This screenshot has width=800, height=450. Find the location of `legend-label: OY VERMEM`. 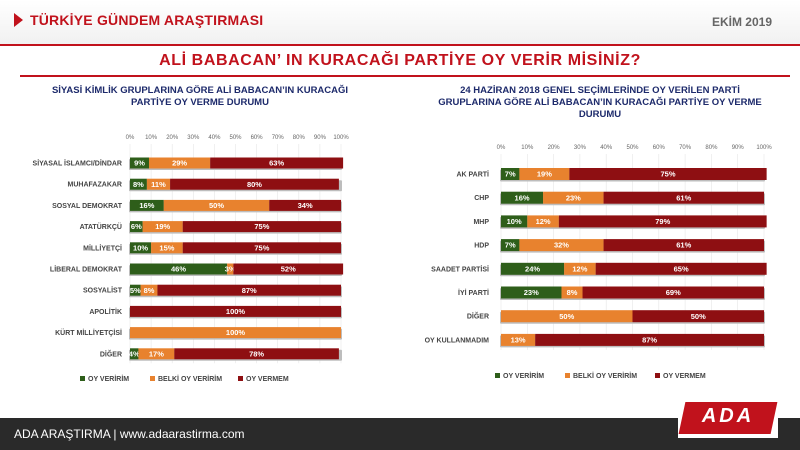

legend-label: OY VERMEM is located at coordinates (684, 376).